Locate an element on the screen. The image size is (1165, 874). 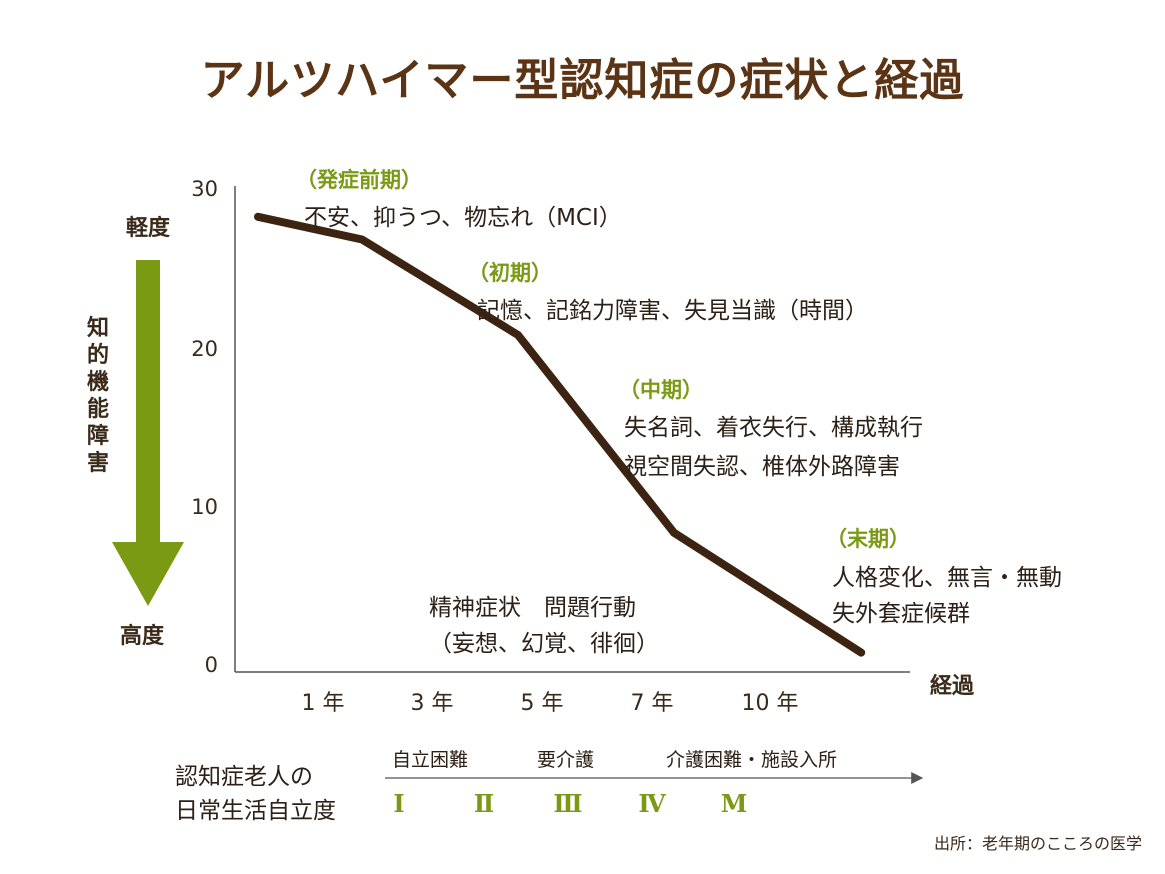
y-bottom-label: 高度 is located at coordinates (142, 636).